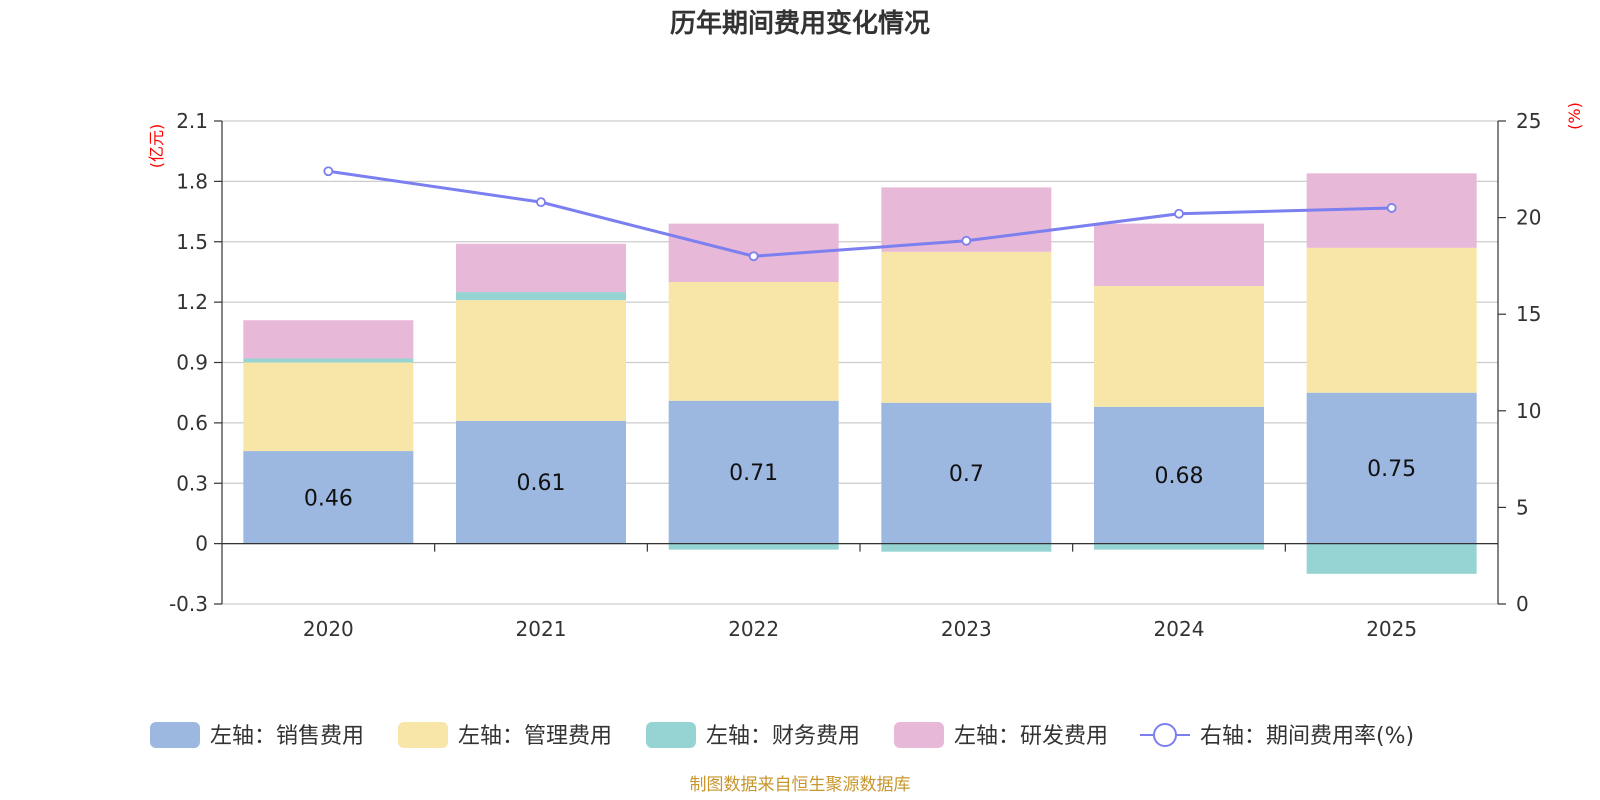 The image size is (1600, 800). Describe the element at coordinates (966, 629) in the screenshot. I see `x-tick-label: 2023` at that location.